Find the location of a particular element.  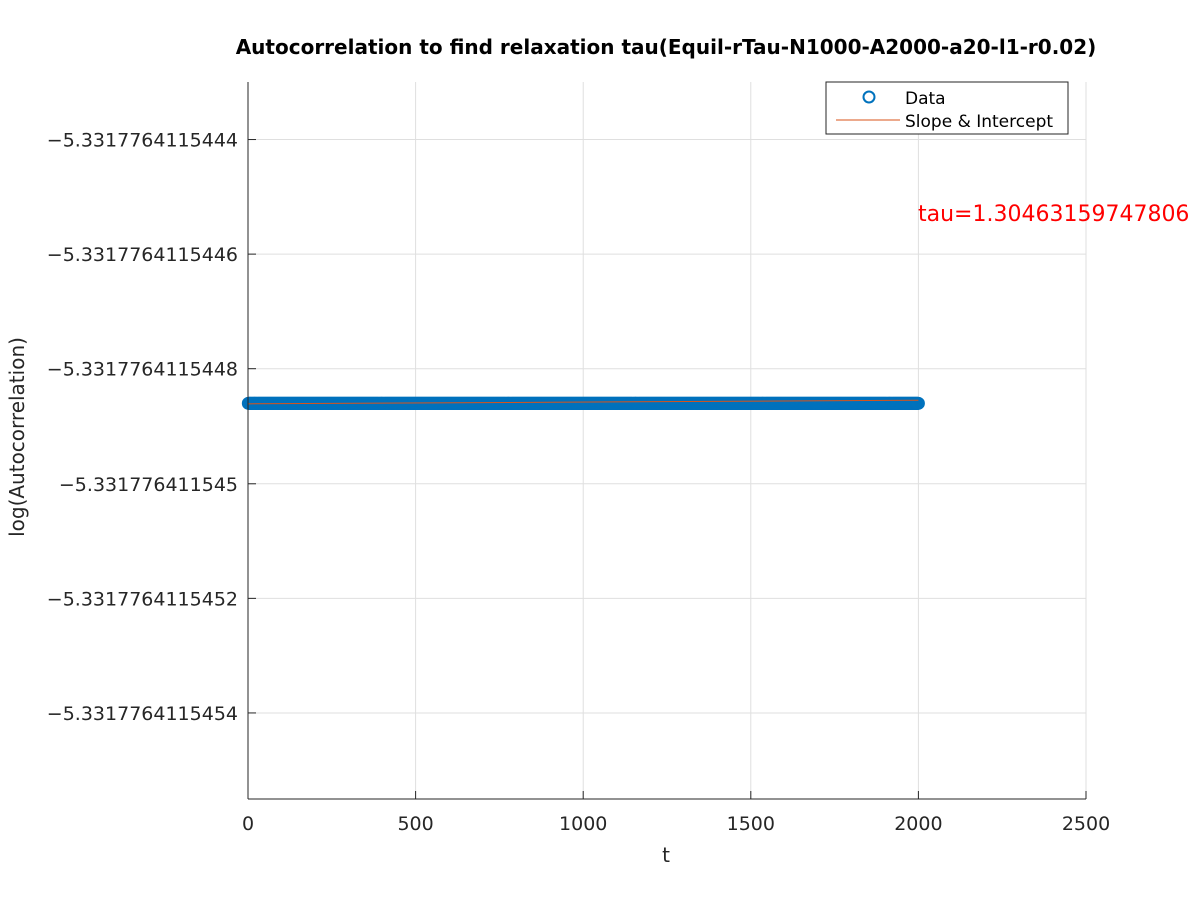

y-tick-label: −5.3317764115448 is located at coordinates (142, 370).